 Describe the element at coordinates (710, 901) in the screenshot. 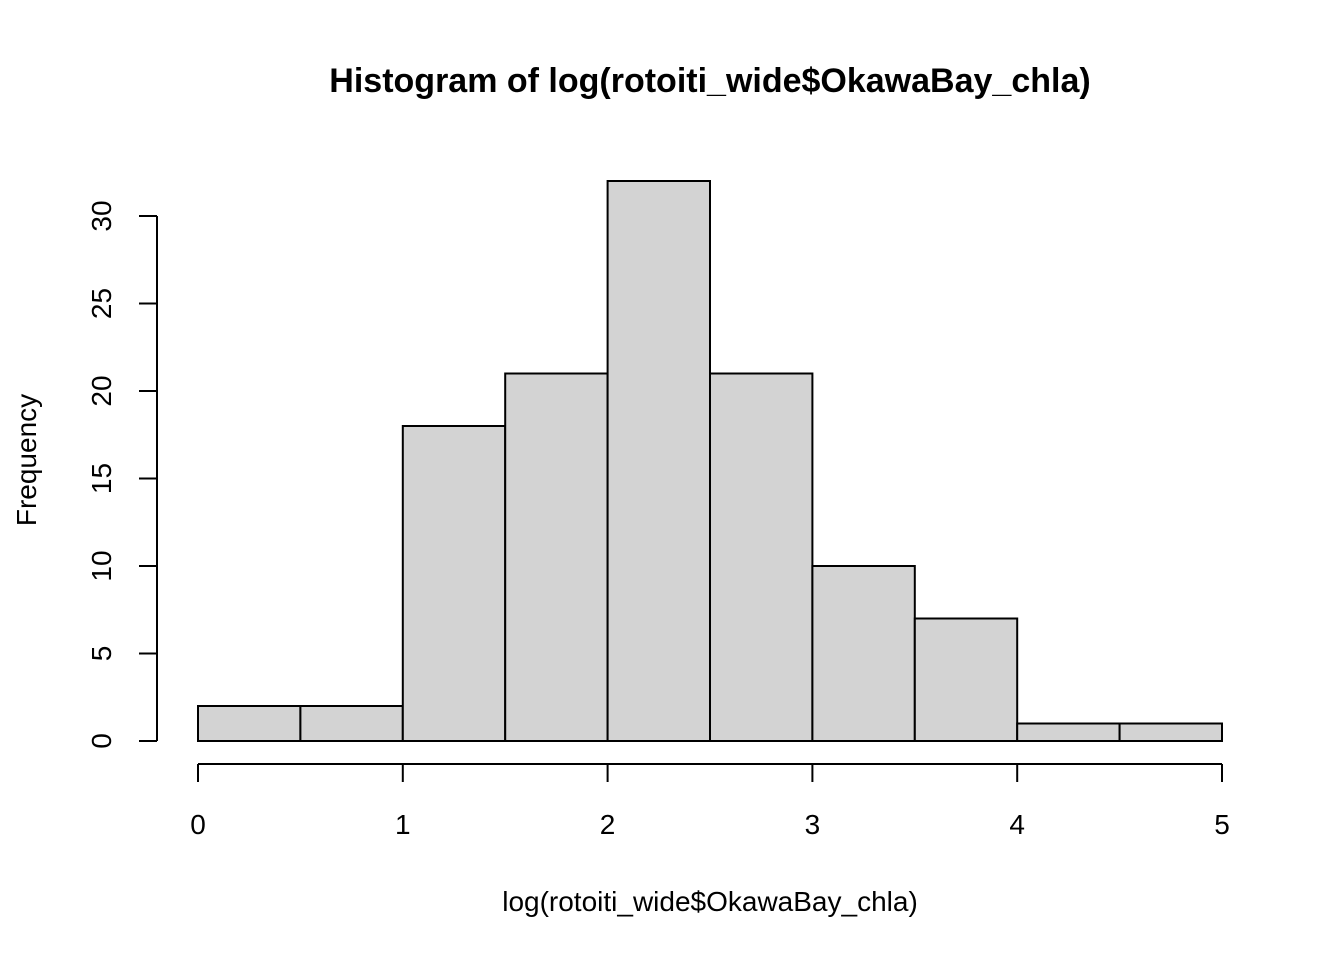

I see `x-axis-title: log(rotoiti_wide$OkawaBay_chla)` at that location.